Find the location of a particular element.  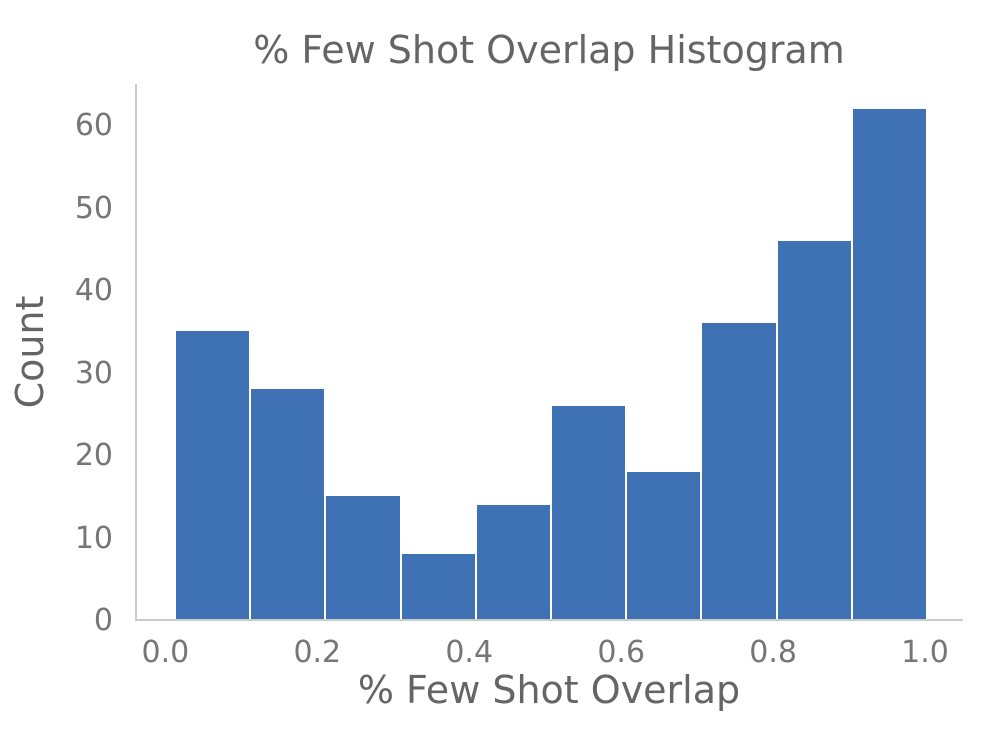

y-tick-label: 40 is located at coordinates (93, 290).